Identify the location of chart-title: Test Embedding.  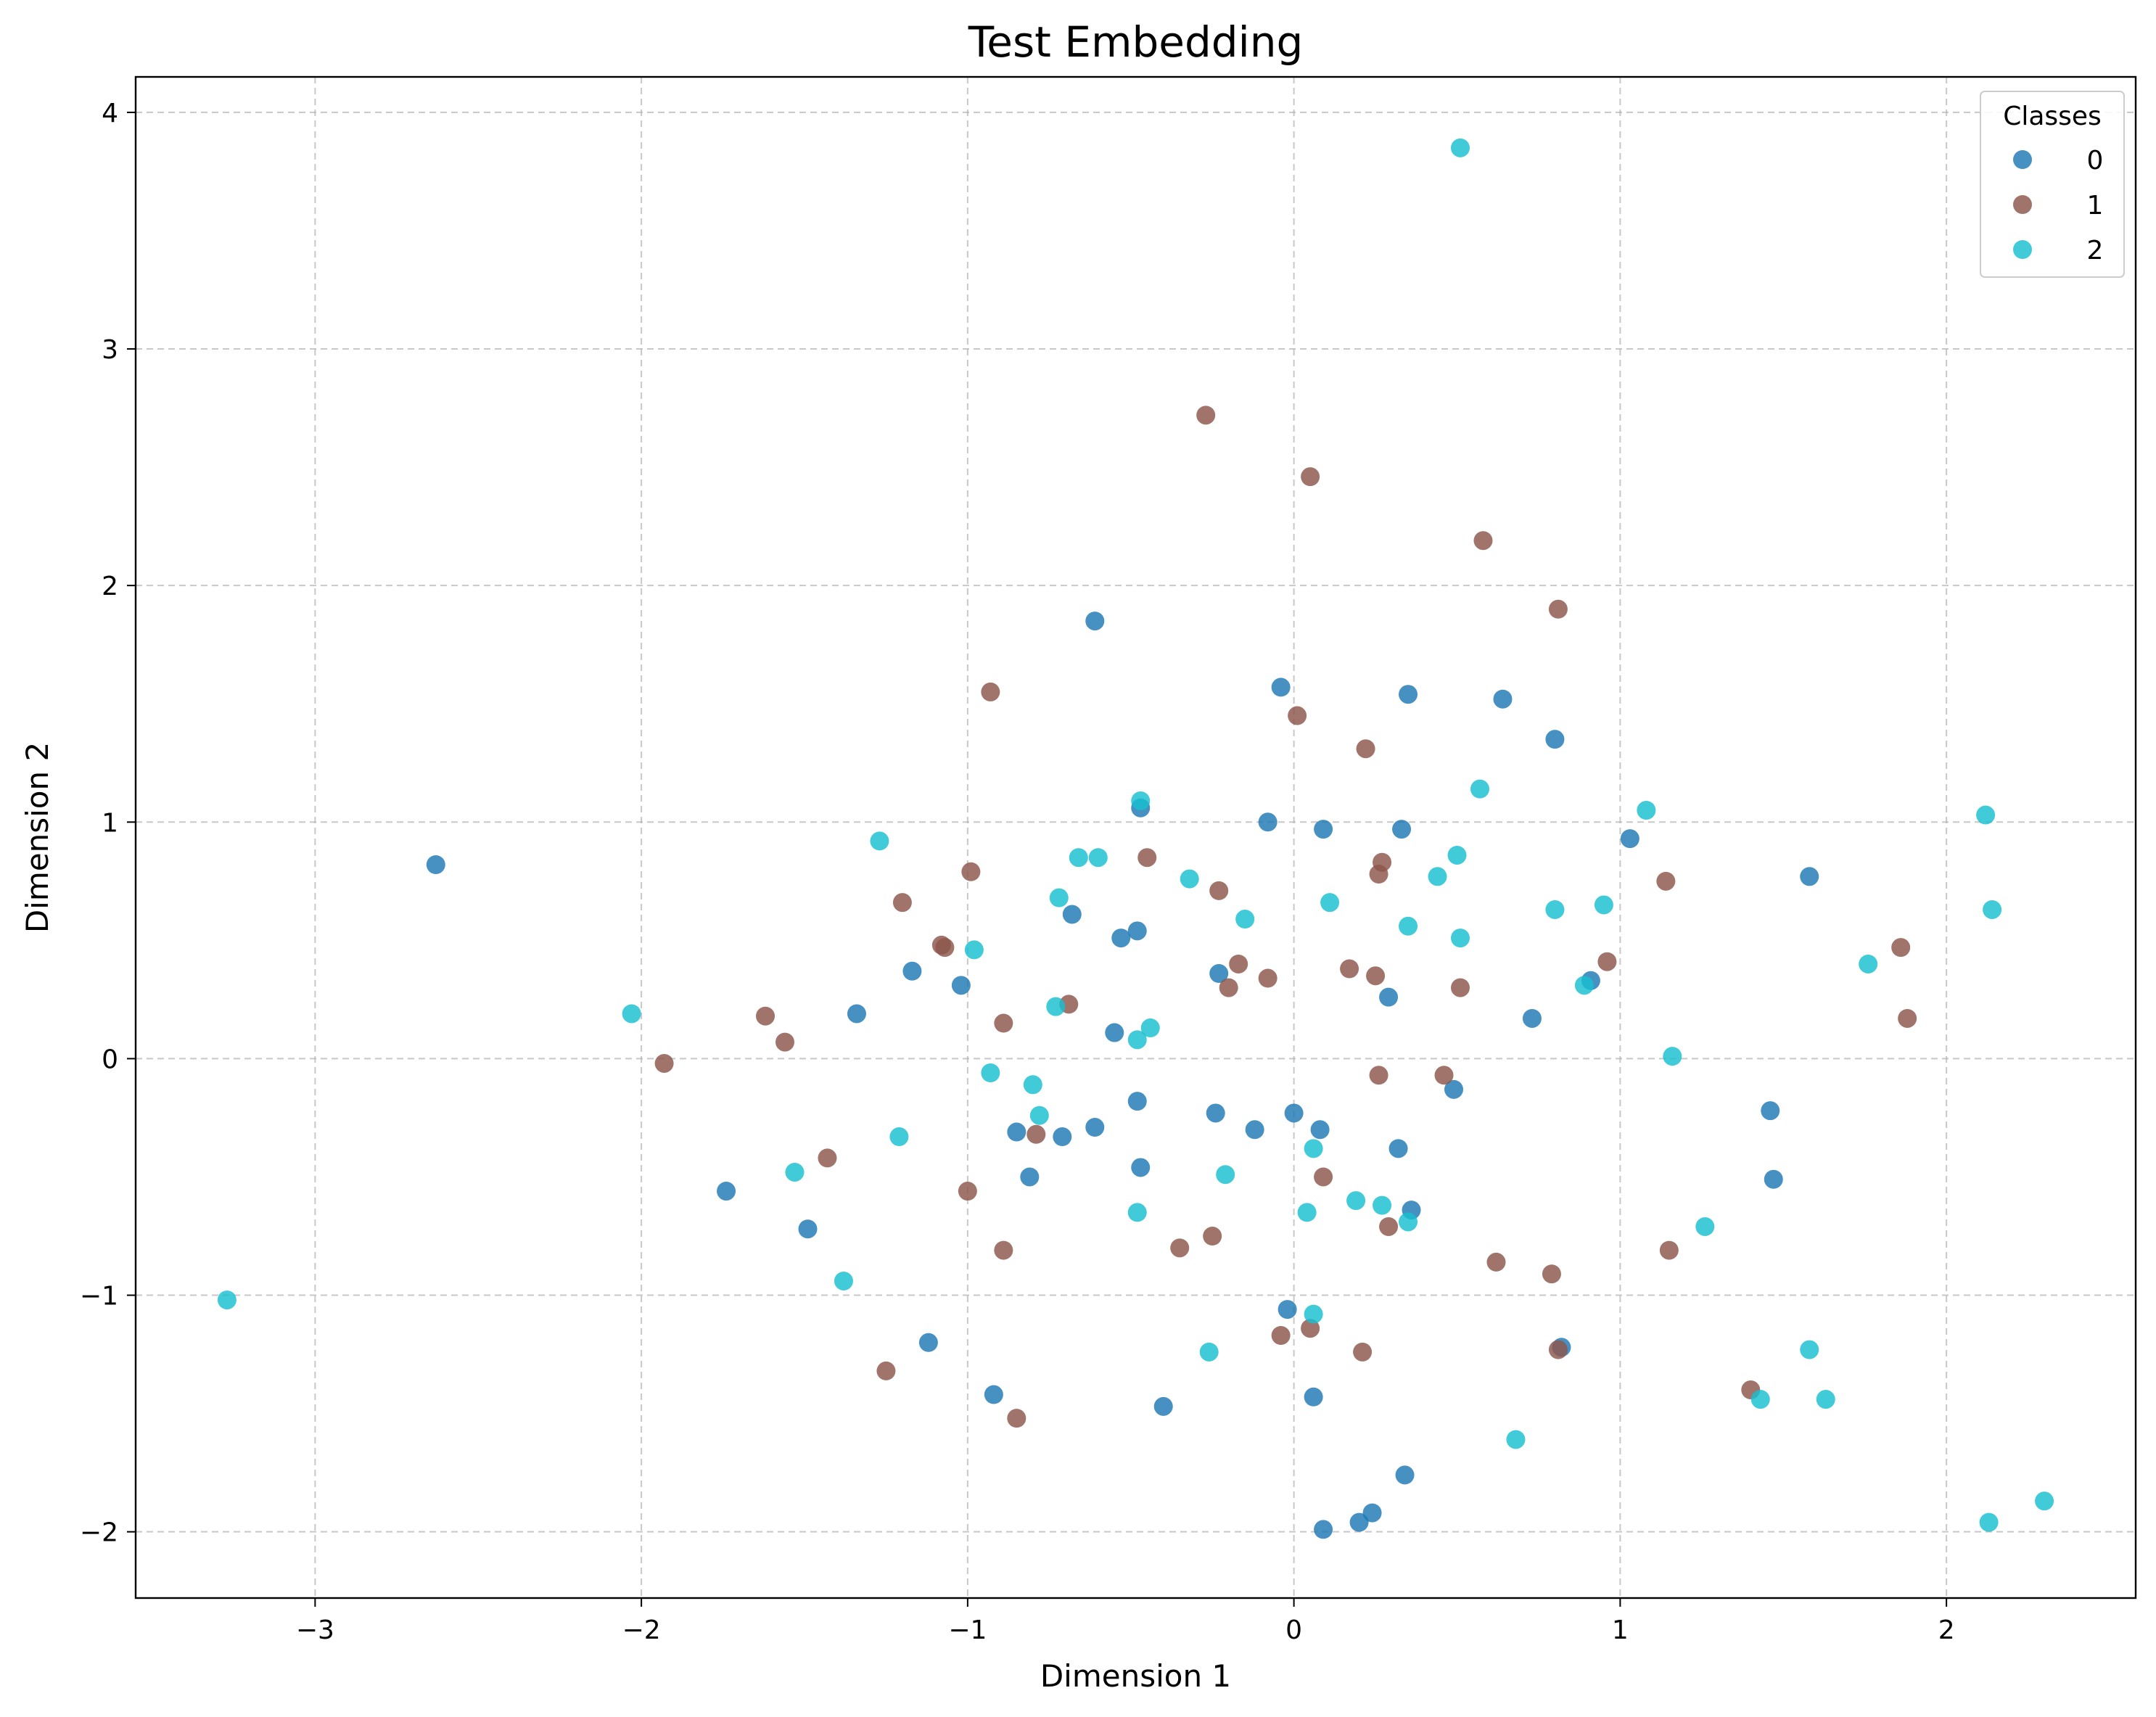
(1136, 42).